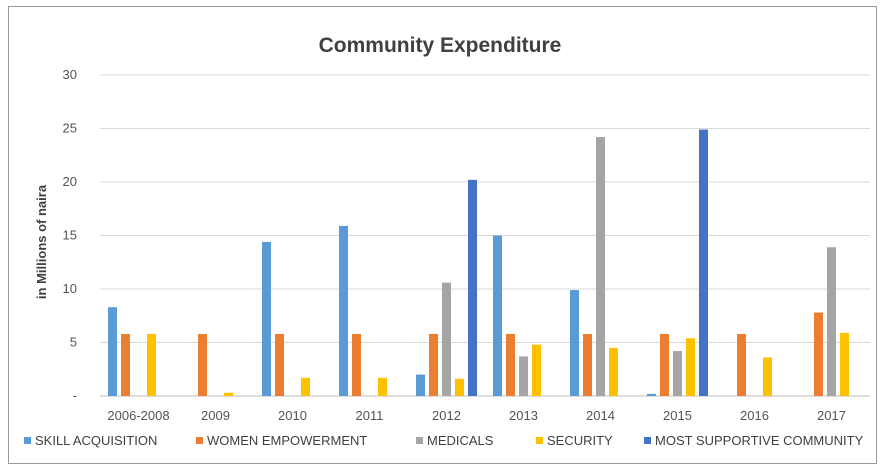 This screenshot has width=886, height=470. I want to click on bar-2010-security, so click(305, 386).